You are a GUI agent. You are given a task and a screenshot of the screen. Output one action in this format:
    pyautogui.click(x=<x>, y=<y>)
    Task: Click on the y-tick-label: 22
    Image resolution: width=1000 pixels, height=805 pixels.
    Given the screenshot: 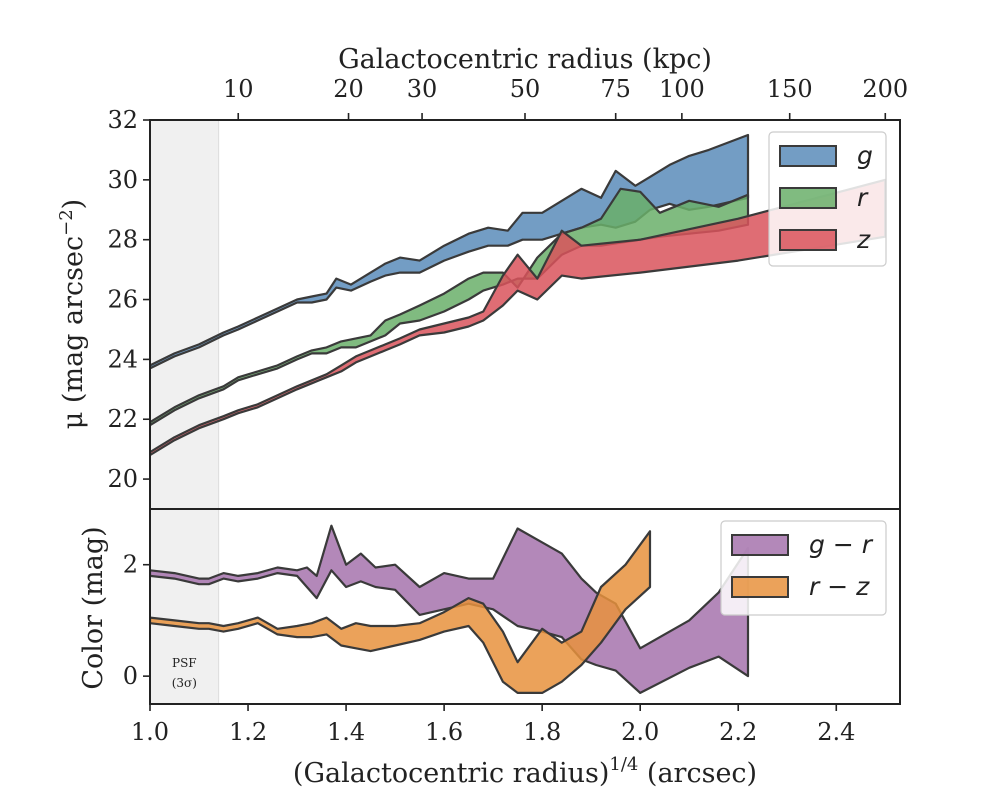 What is the action you would take?
    pyautogui.click(x=122, y=419)
    